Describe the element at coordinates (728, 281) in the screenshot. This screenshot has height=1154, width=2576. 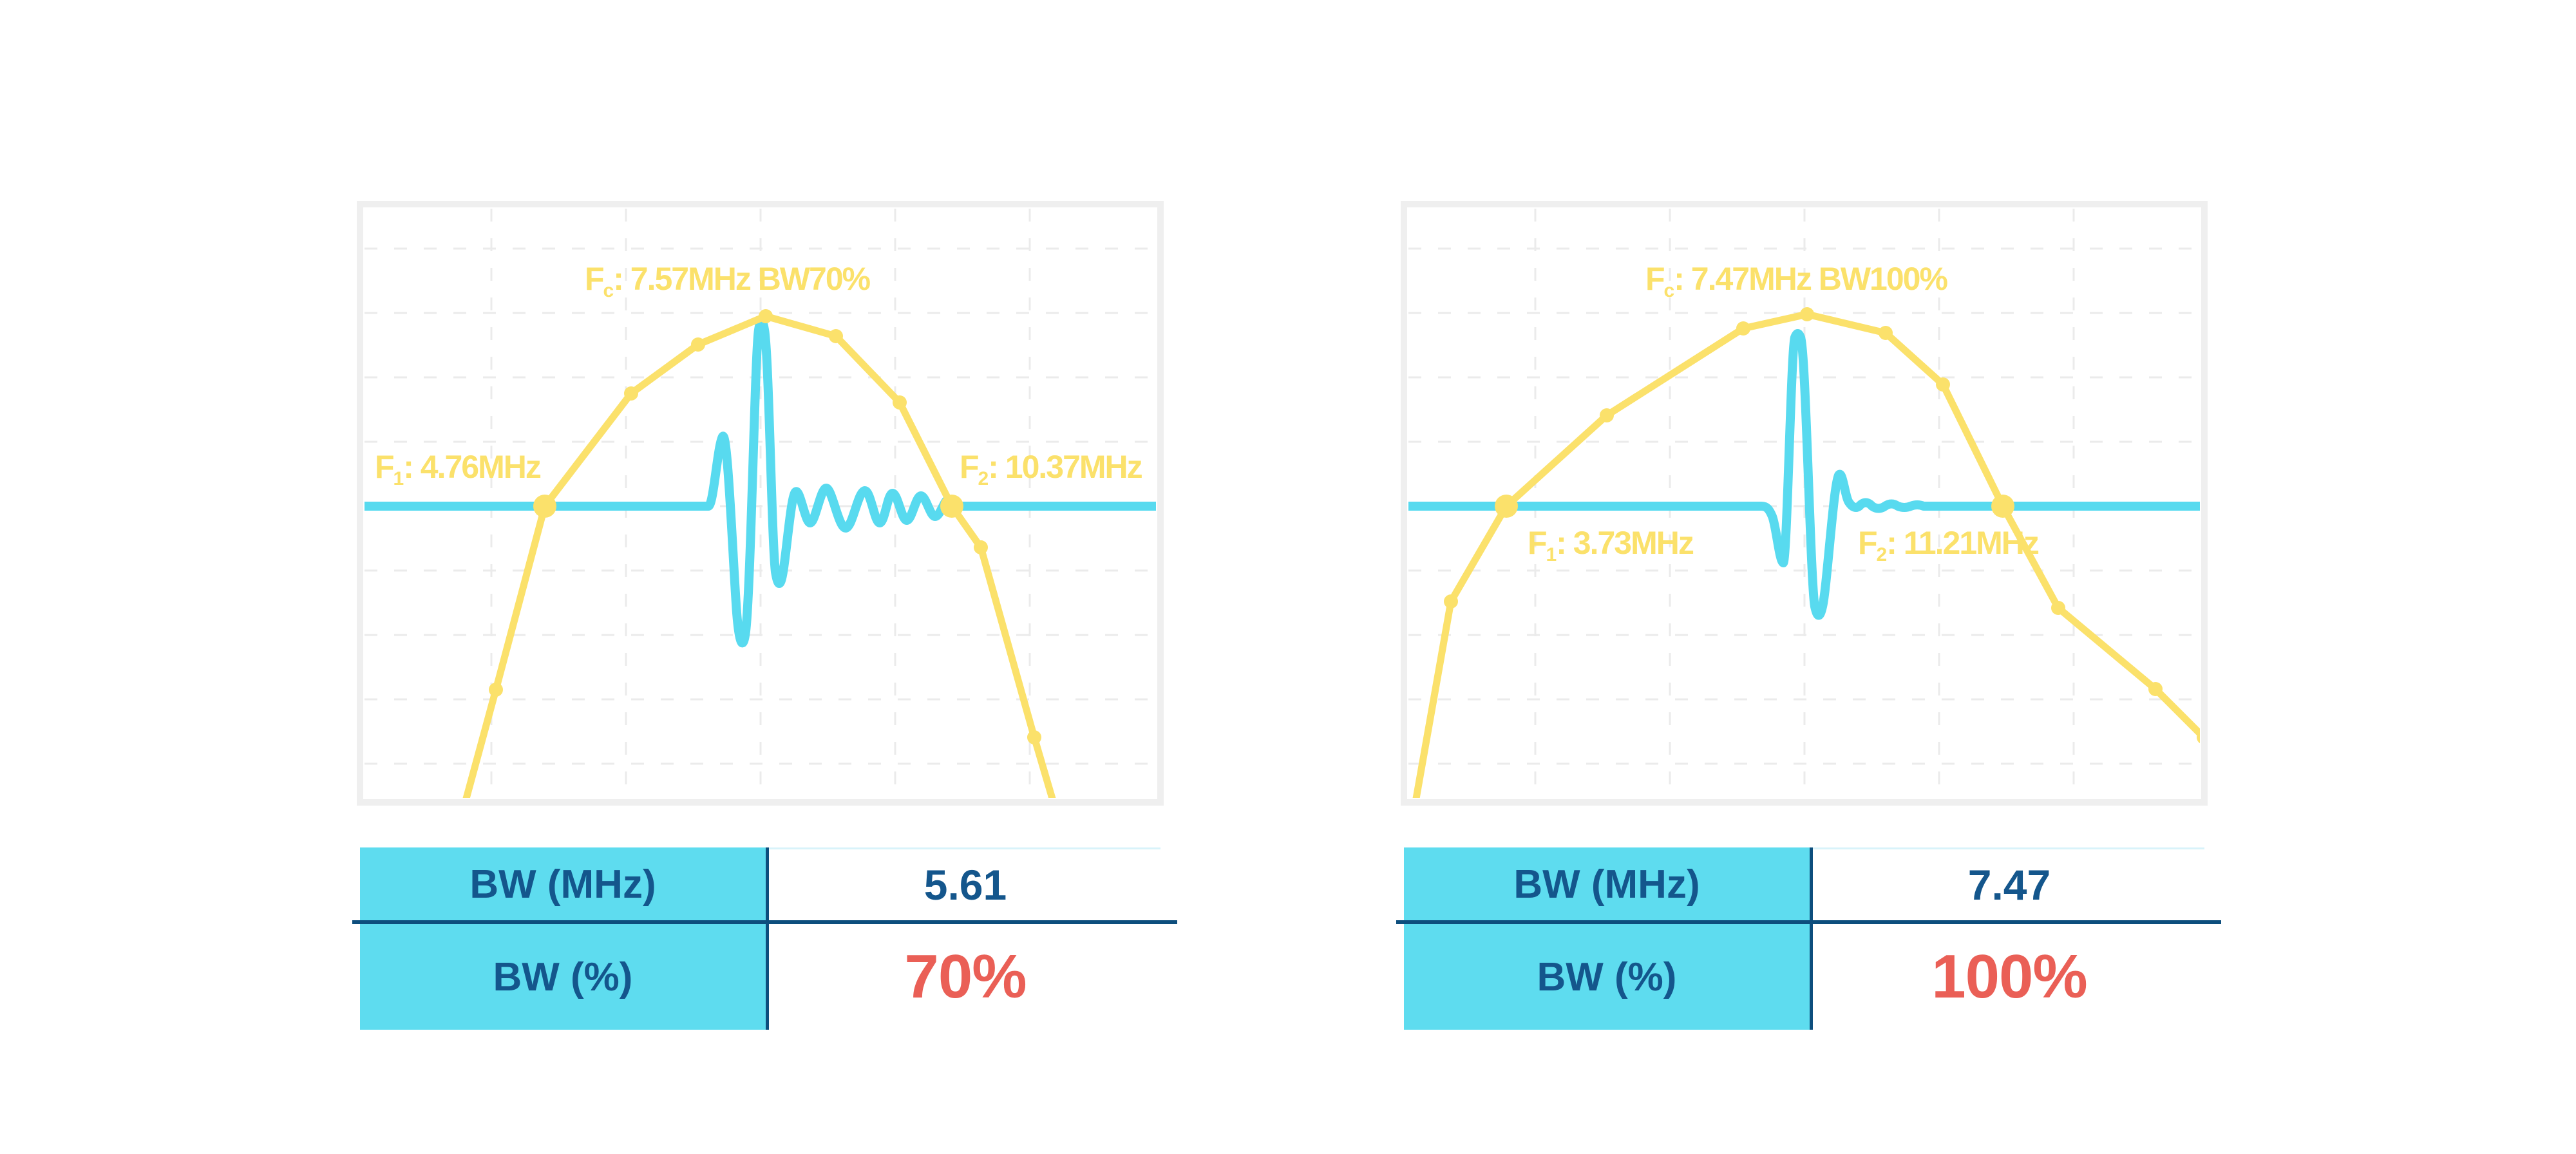
I see `center-frequency-annotation: Fc: 7.57MHz BW70%` at that location.